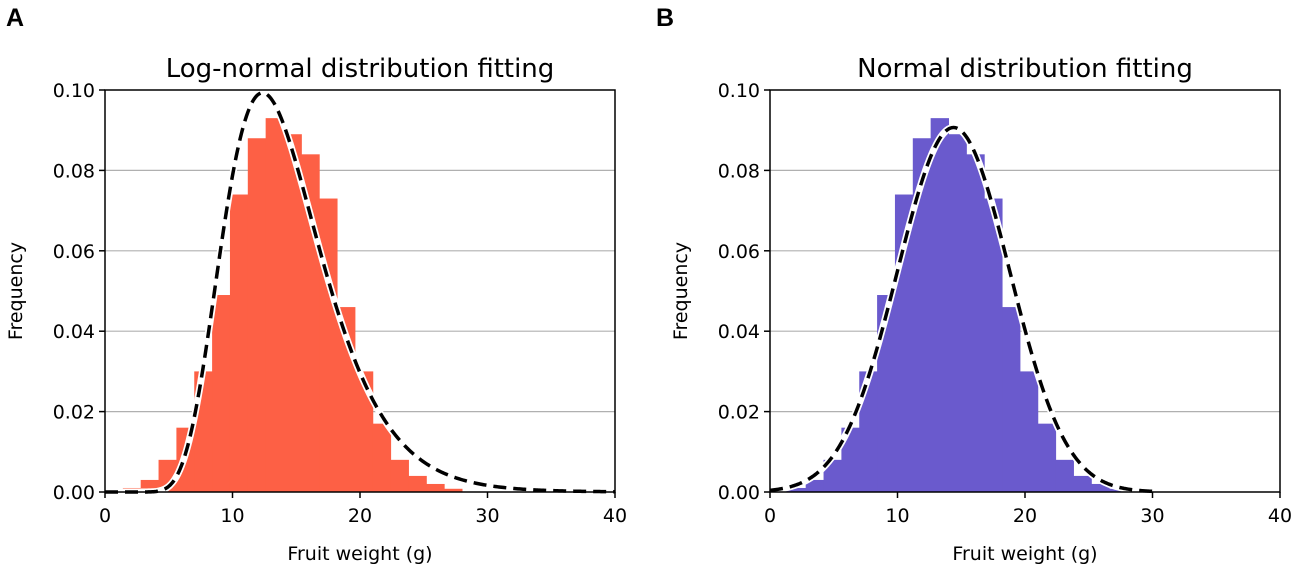 This screenshot has height=570, width=1299. Describe the element at coordinates (1025, 69) in the screenshot. I see `chart-title: Normal distribution fitting` at that location.